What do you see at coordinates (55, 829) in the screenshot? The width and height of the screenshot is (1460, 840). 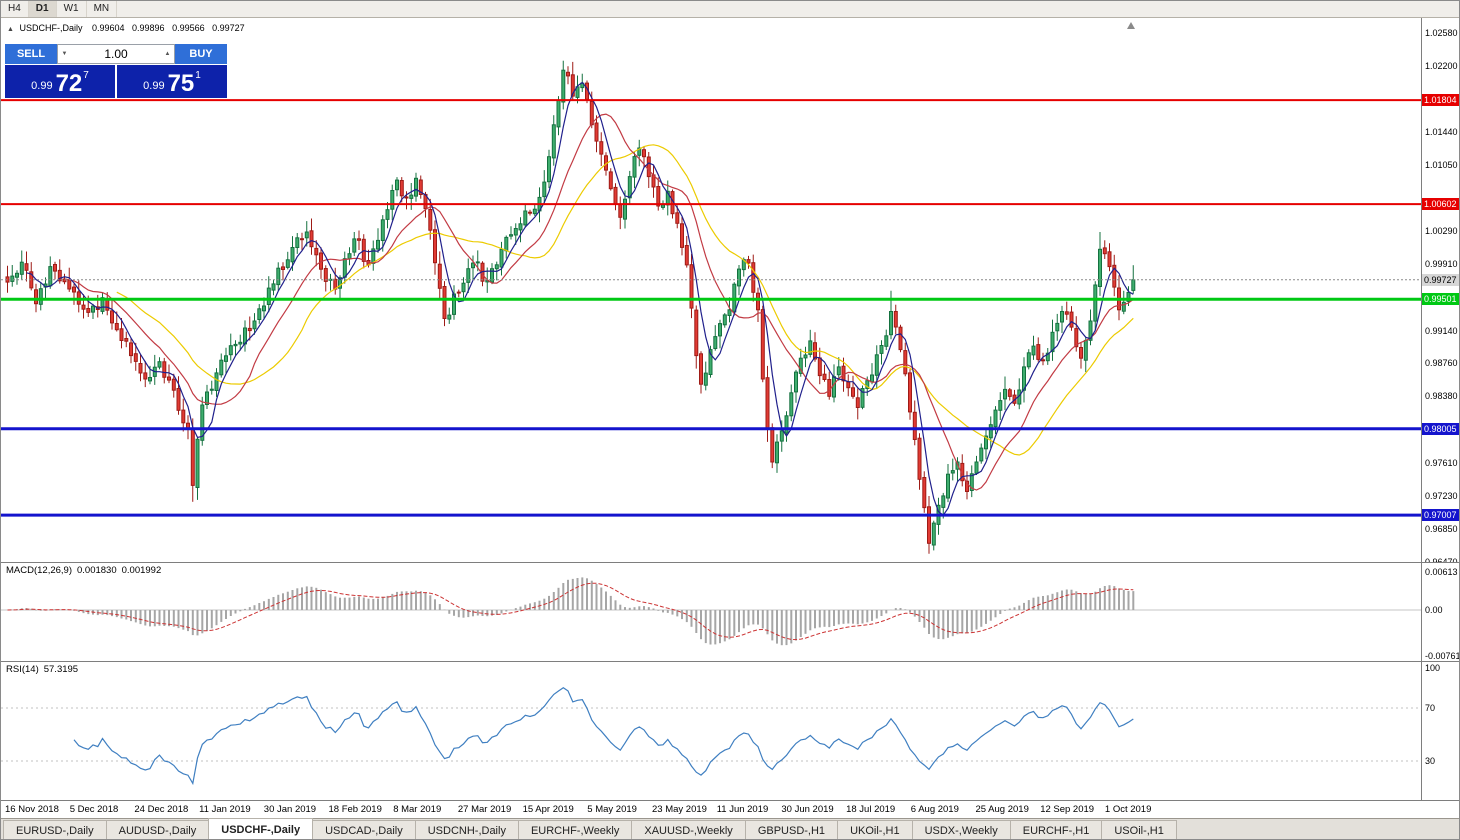 I see `chart-tab-eurusd-daily: EURUSD-,Daily` at bounding box center [55, 829].